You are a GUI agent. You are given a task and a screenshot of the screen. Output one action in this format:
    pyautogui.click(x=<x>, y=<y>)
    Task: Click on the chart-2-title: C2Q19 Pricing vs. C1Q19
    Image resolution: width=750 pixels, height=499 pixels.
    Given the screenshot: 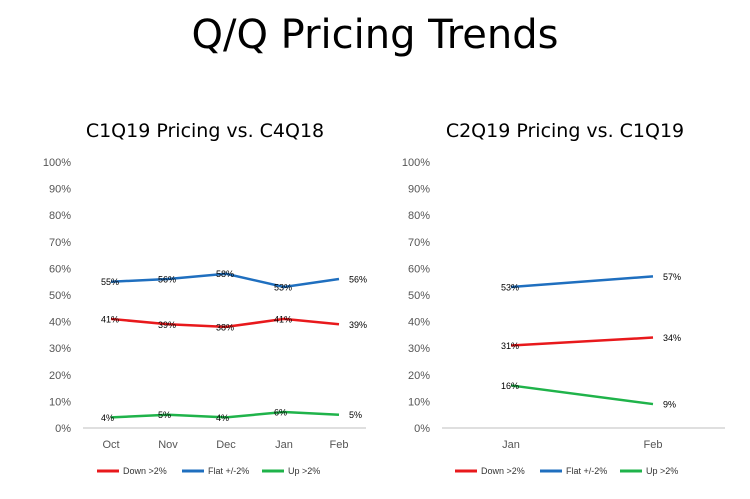 What is the action you would take?
    pyautogui.click(x=565, y=131)
    